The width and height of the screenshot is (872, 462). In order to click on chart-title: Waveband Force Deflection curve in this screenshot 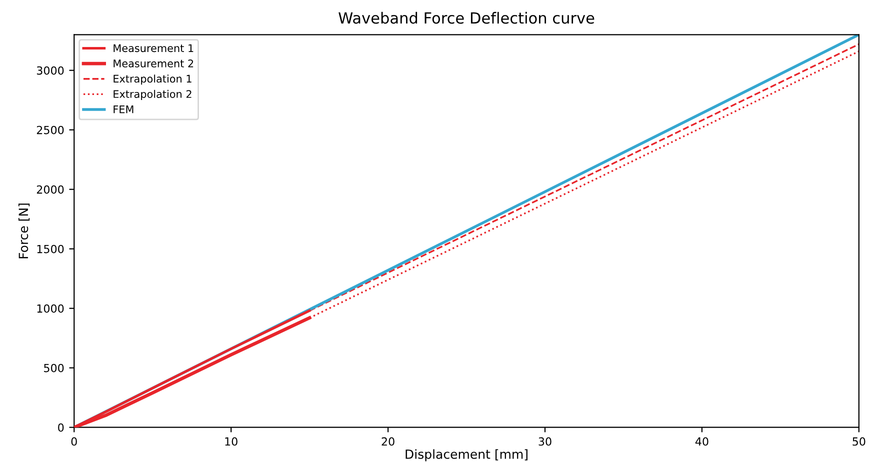, I will do `click(466, 18)`.